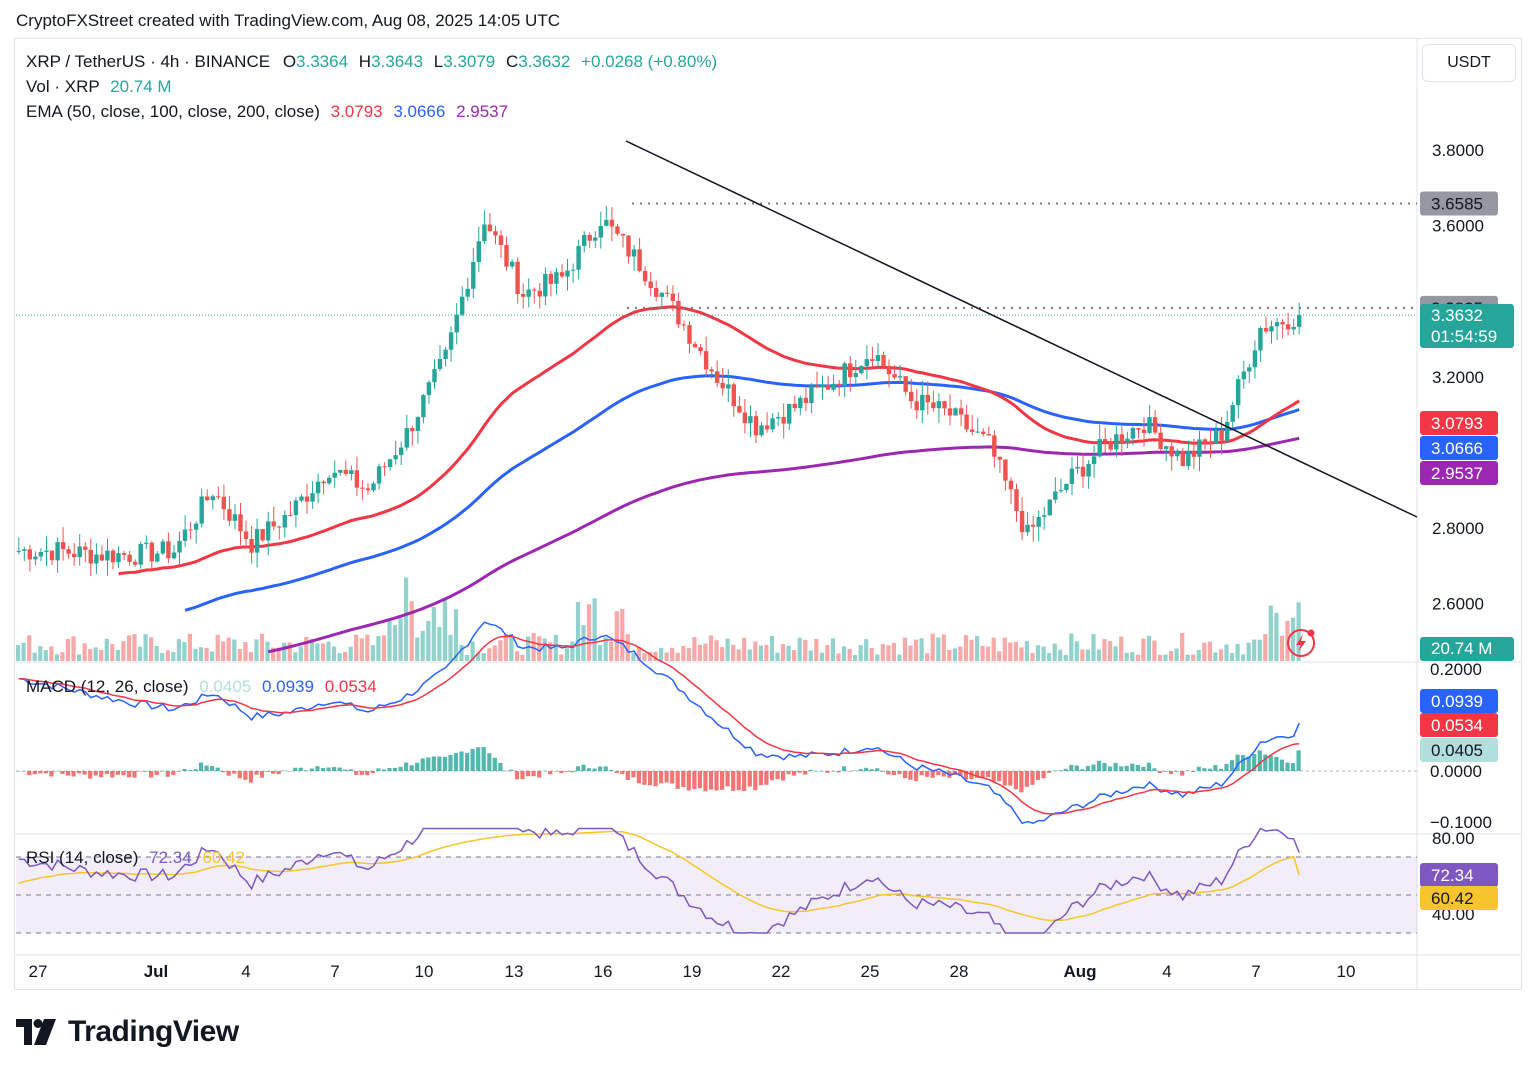  What do you see at coordinates (148, 61) in the screenshot?
I see `symbol-title: XRP / TetherUS · 4h · BINANCE` at bounding box center [148, 61].